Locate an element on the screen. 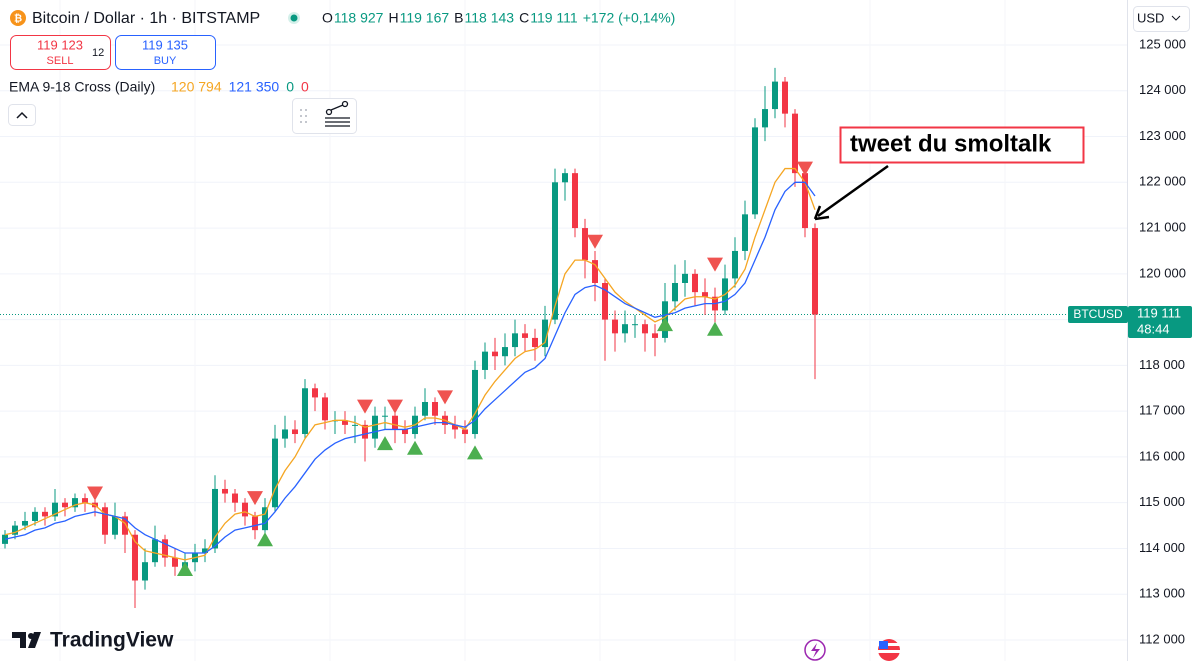  currency-caret is located at coordinates (1176, 18).